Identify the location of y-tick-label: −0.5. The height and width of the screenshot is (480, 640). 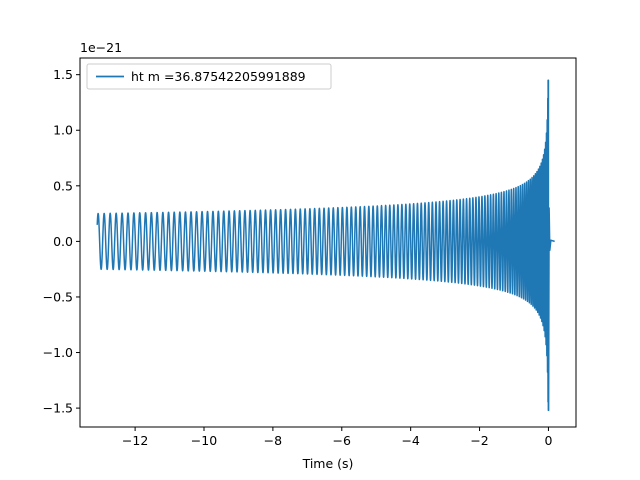
(58, 296).